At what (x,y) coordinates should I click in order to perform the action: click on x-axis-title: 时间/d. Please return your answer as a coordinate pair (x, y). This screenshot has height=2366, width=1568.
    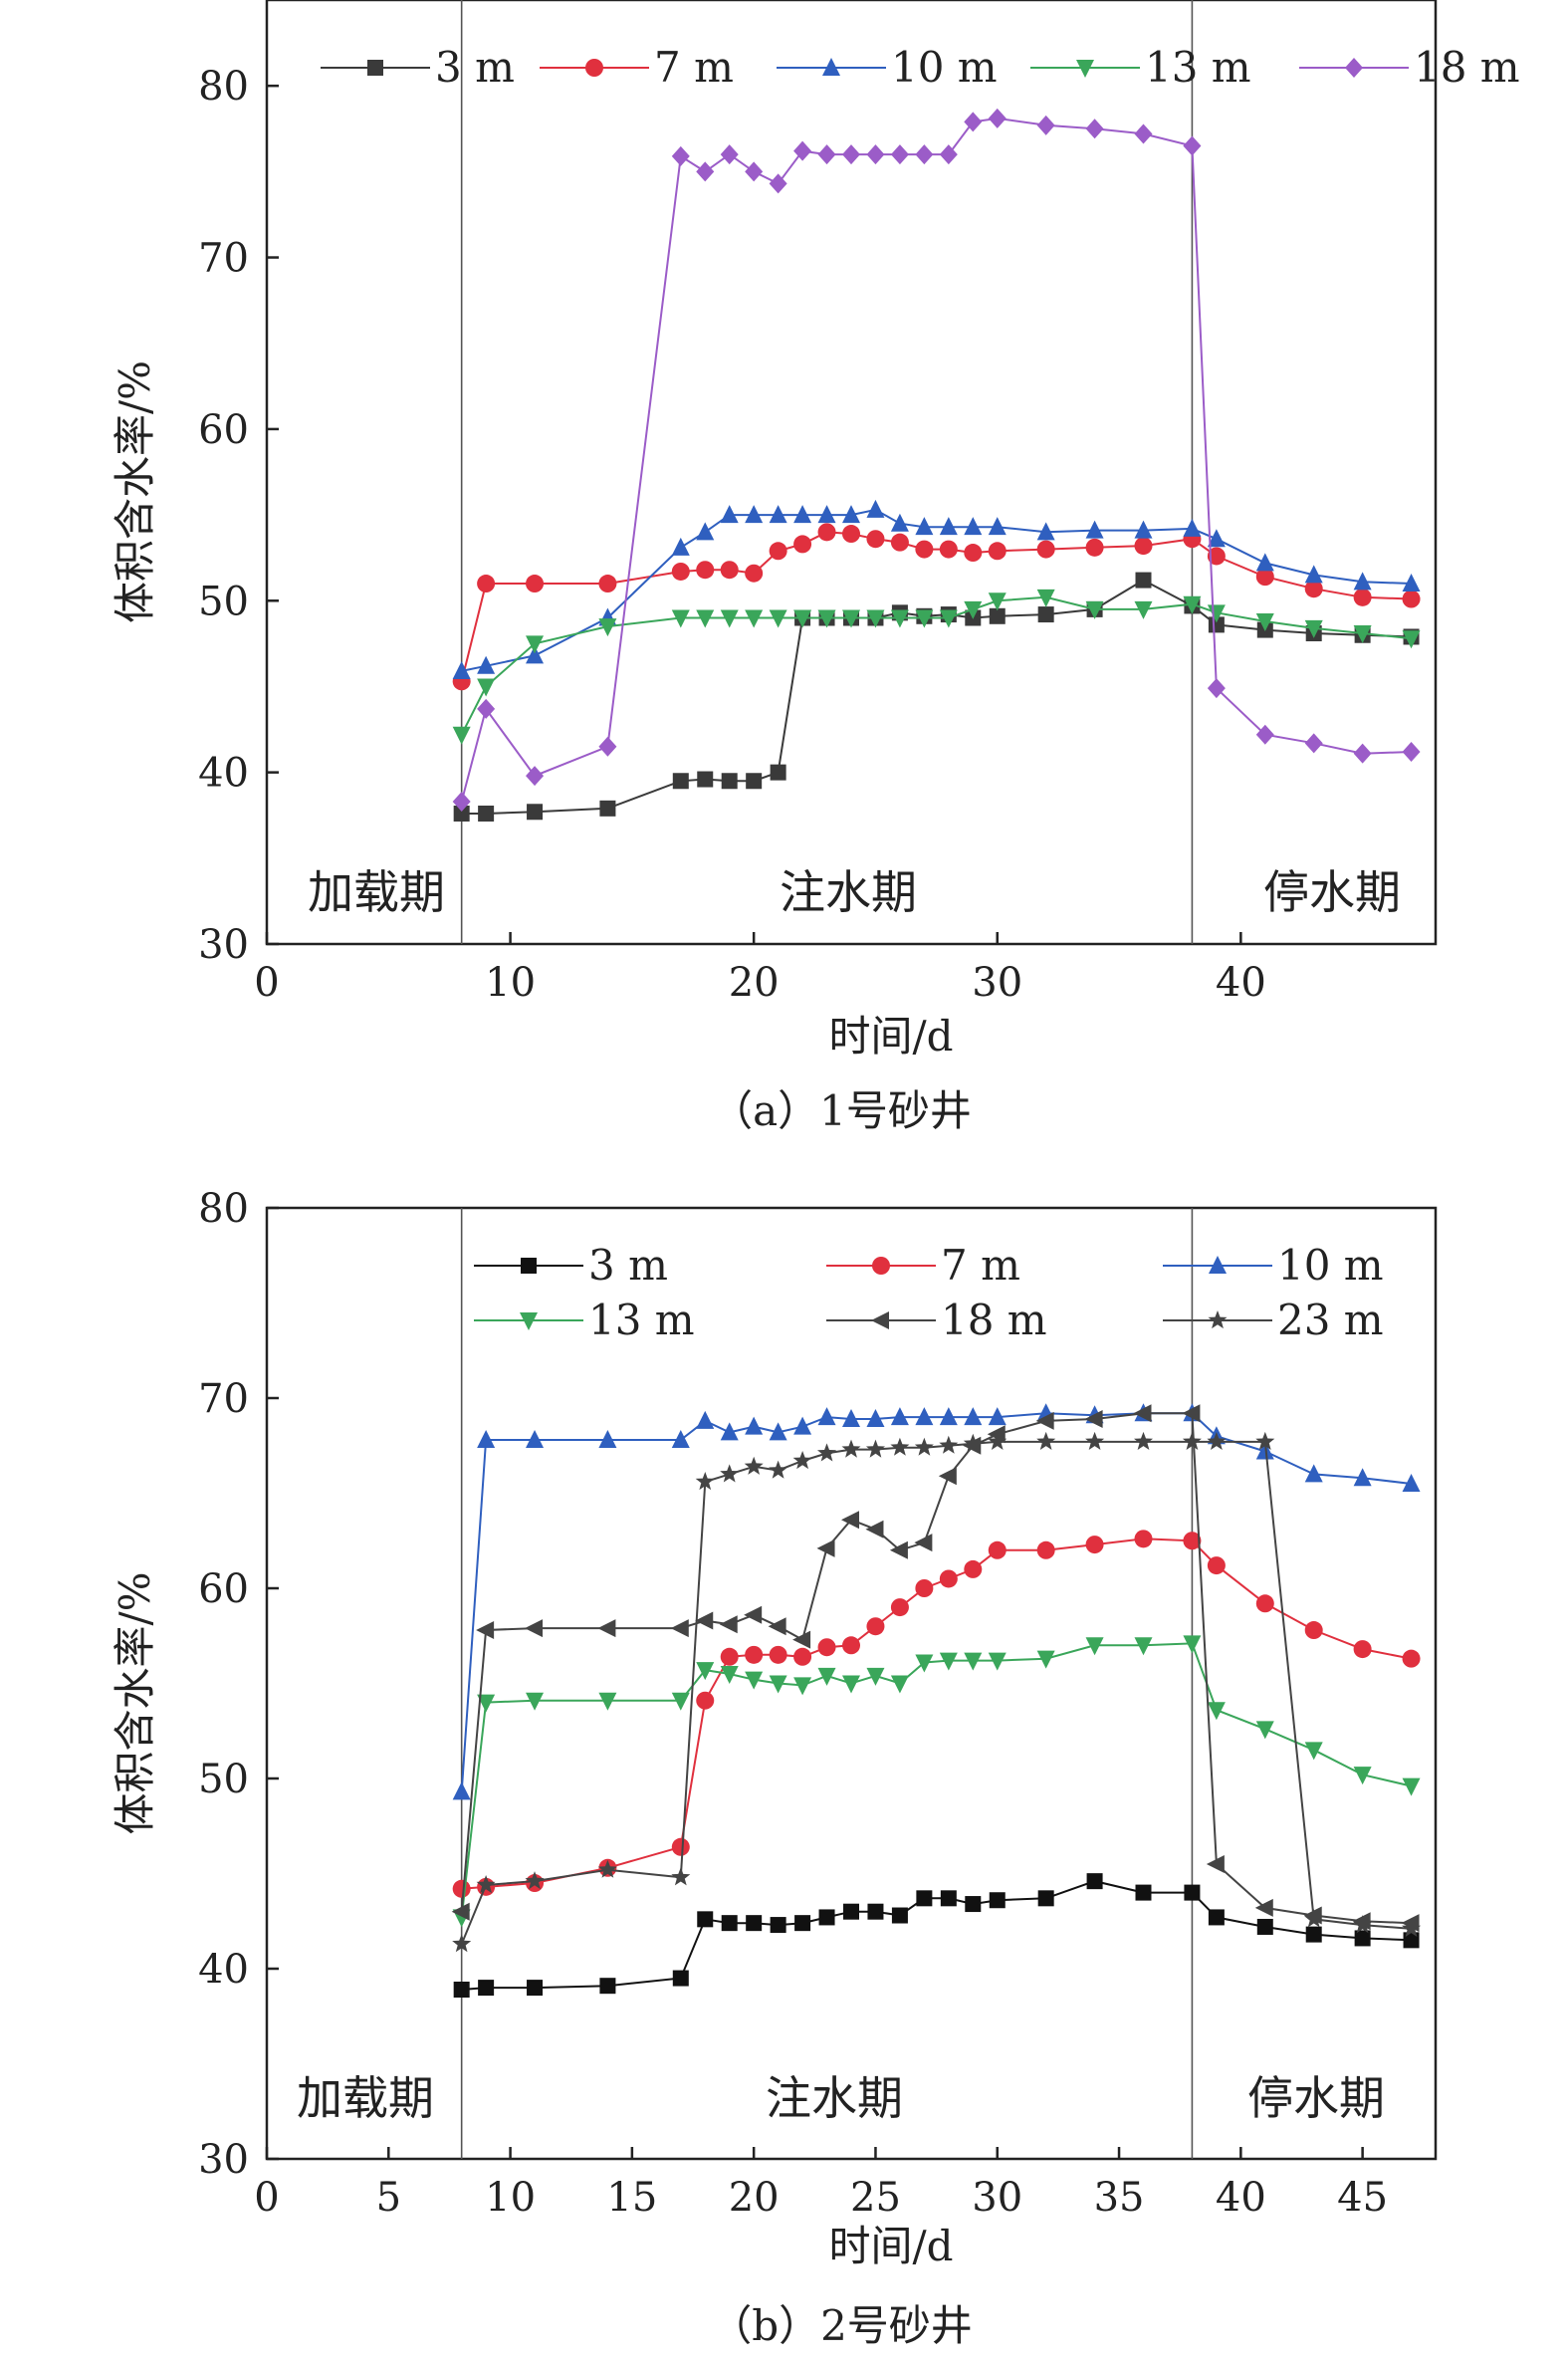
    Looking at the image, I should click on (891, 1036).